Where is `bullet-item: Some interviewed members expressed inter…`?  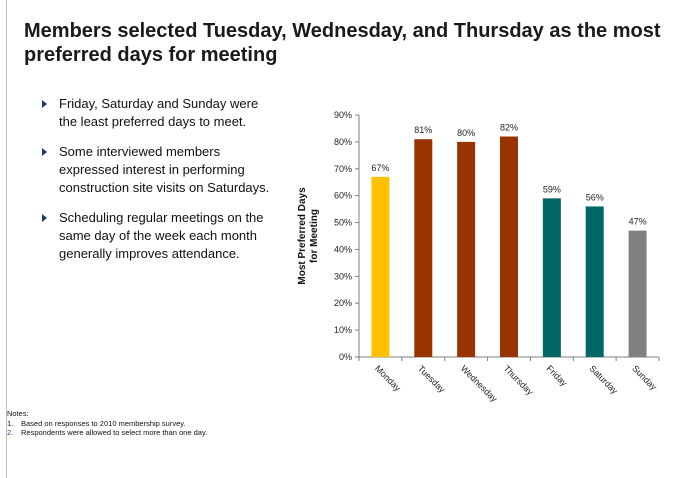 bullet-item: Some interviewed members expressed inter… is located at coordinates (159, 170).